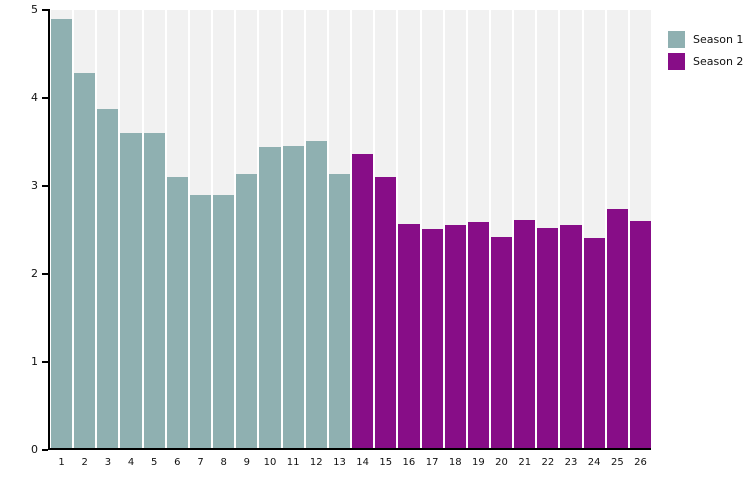 The height and width of the screenshot is (500, 750). What do you see at coordinates (49, 229) in the screenshot?
I see `y-axis-line` at bounding box center [49, 229].